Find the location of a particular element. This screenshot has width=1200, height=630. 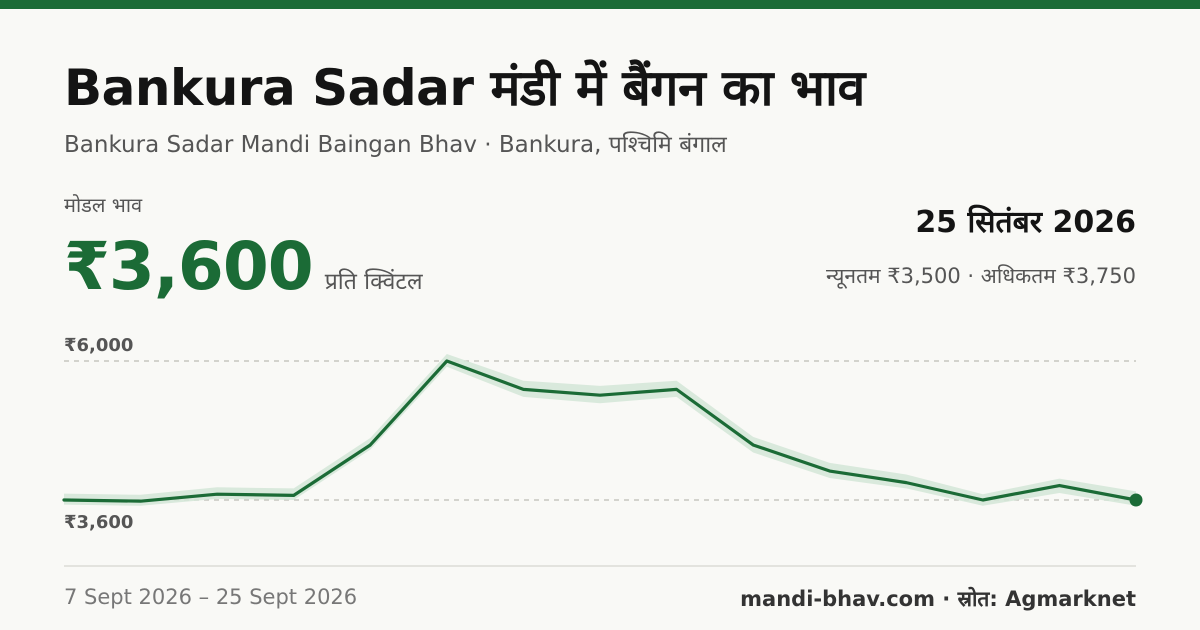

top-accent-bar is located at coordinates (600, 4).